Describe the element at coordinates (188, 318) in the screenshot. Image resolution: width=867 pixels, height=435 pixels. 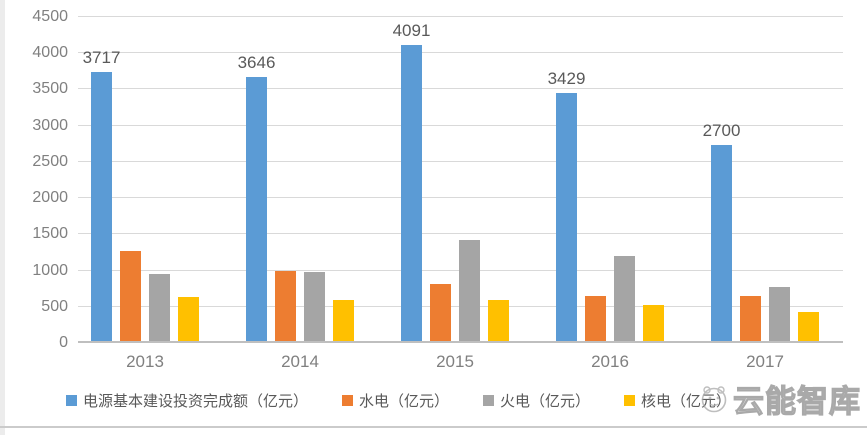
I see `bar-2013-series3` at that location.